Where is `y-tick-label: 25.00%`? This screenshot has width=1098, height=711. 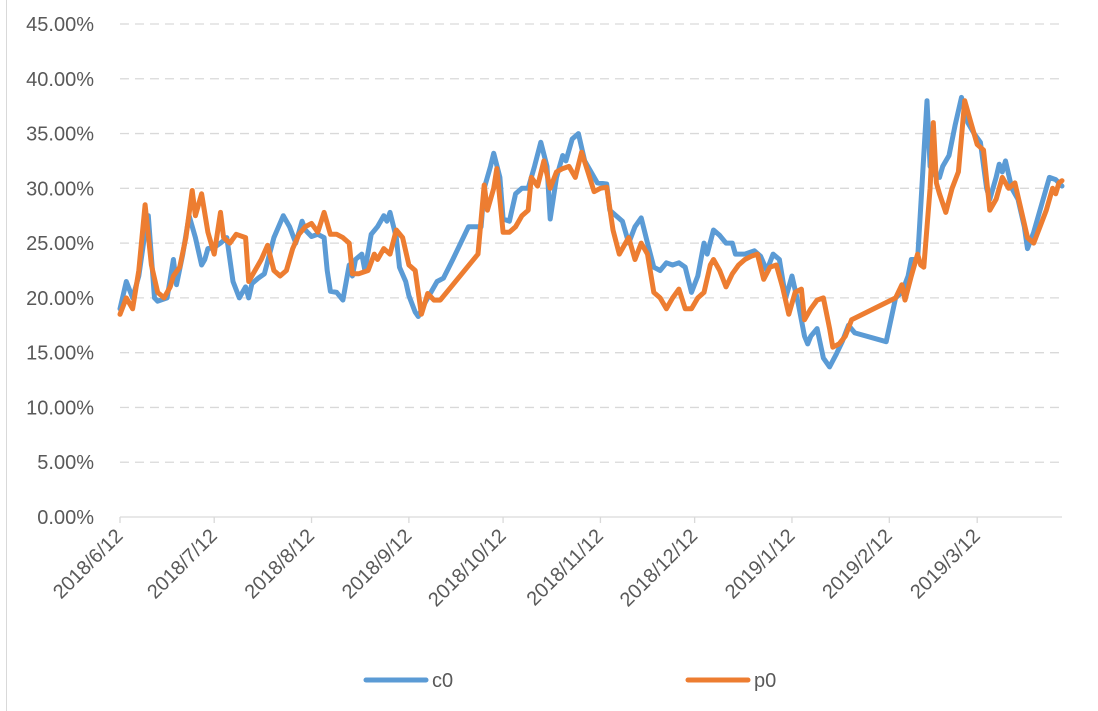 y-tick-label: 25.00% is located at coordinates (60, 244).